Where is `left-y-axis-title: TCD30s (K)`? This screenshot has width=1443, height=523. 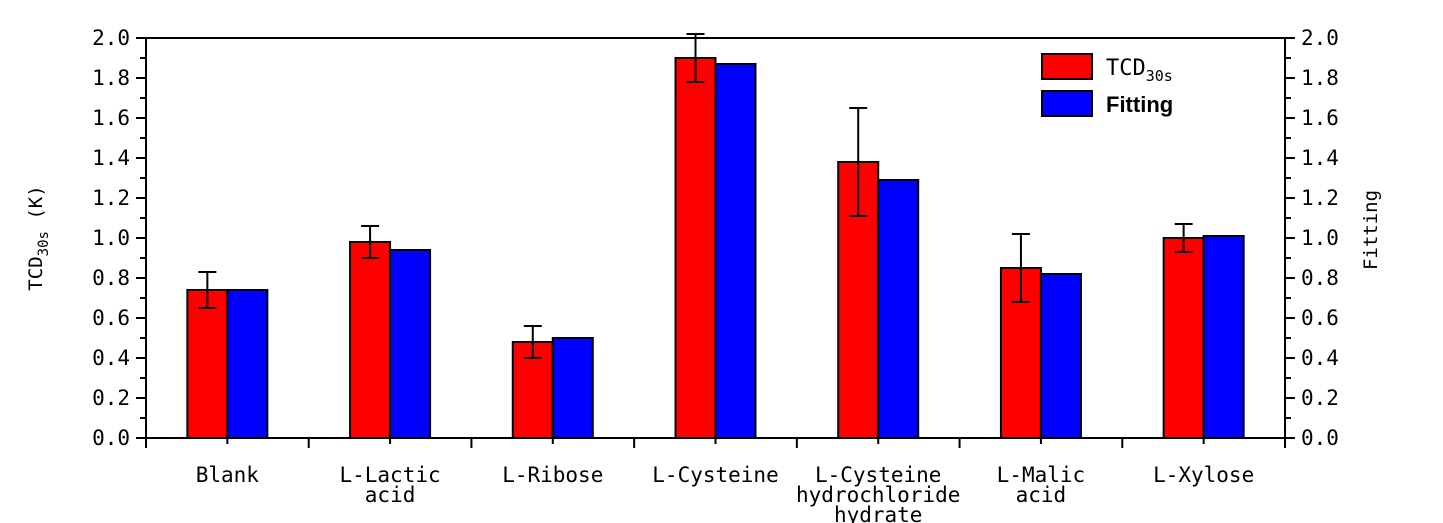
left-y-axis-title: TCD30s (K) is located at coordinates (38, 237).